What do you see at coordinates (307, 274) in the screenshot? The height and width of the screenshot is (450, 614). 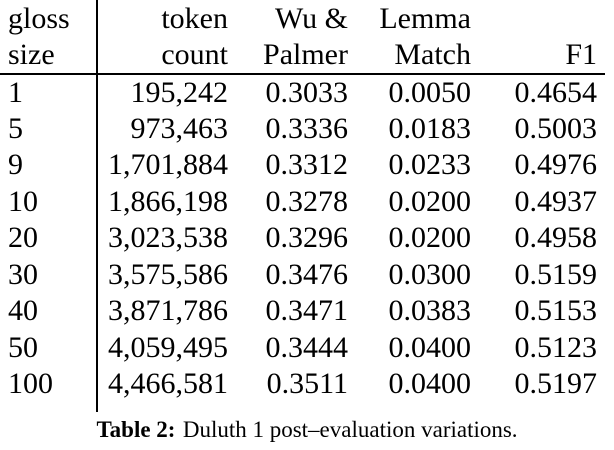 I see `cell-wu-palmer: 0.3476` at bounding box center [307, 274].